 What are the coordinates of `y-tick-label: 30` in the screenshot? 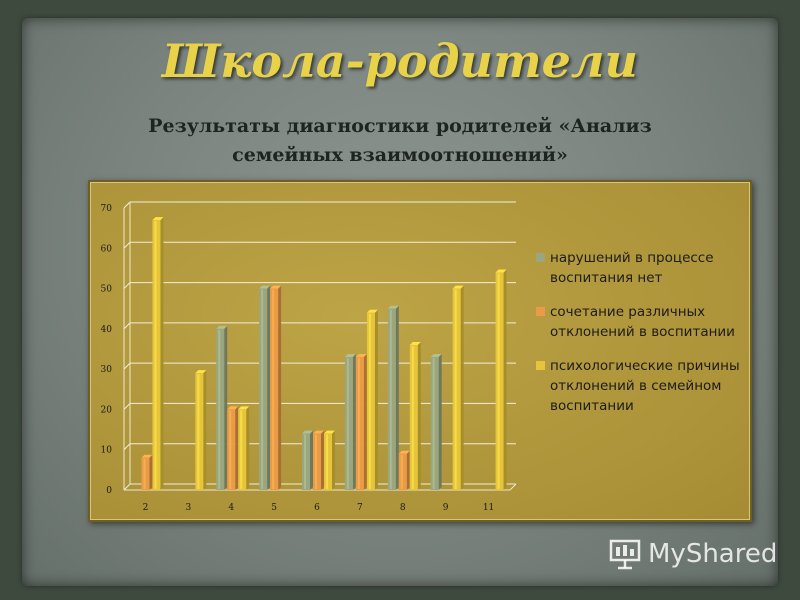 It's located at (107, 370).